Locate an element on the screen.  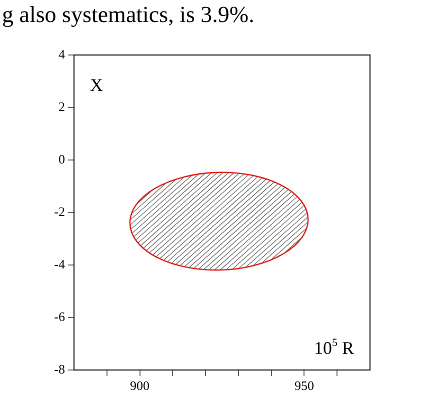
y-tick-label: -2 is located at coordinates (59, 211).